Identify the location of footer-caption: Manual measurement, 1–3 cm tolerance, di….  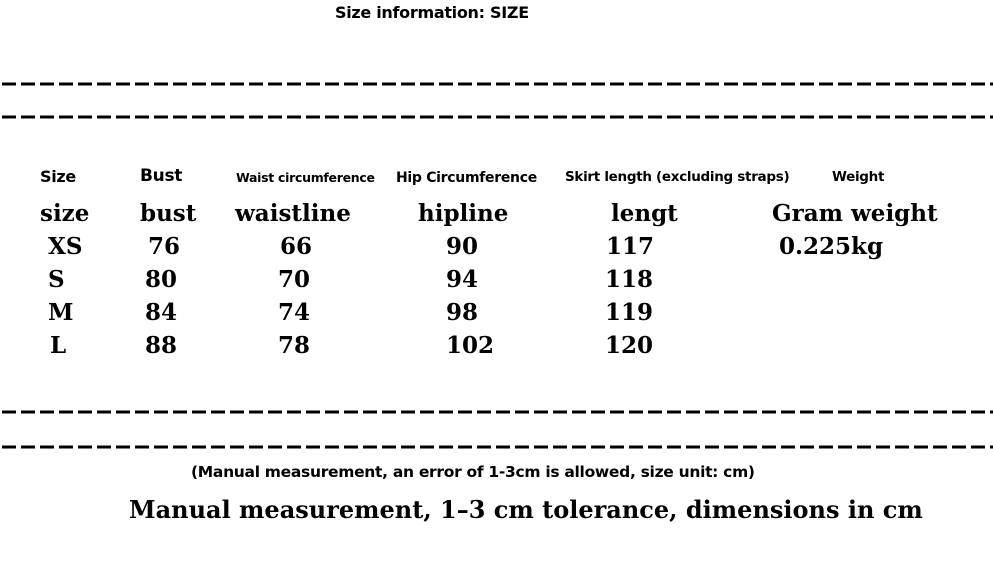
(526, 509).